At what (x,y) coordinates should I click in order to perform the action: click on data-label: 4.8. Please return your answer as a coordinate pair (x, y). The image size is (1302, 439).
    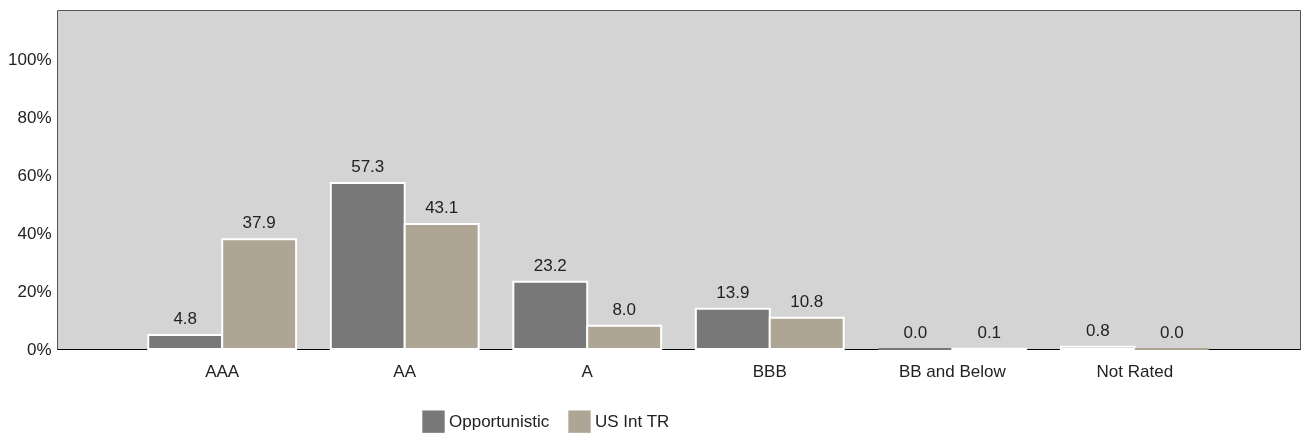
    Looking at the image, I should click on (185, 319).